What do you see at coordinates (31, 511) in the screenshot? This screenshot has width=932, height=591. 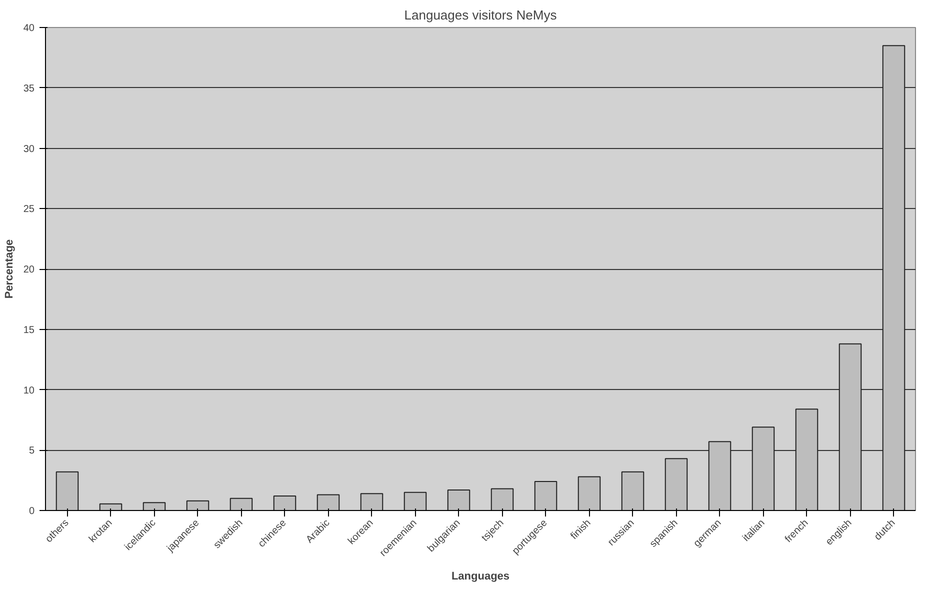 I see `y-tick-label: 0` at bounding box center [31, 511].